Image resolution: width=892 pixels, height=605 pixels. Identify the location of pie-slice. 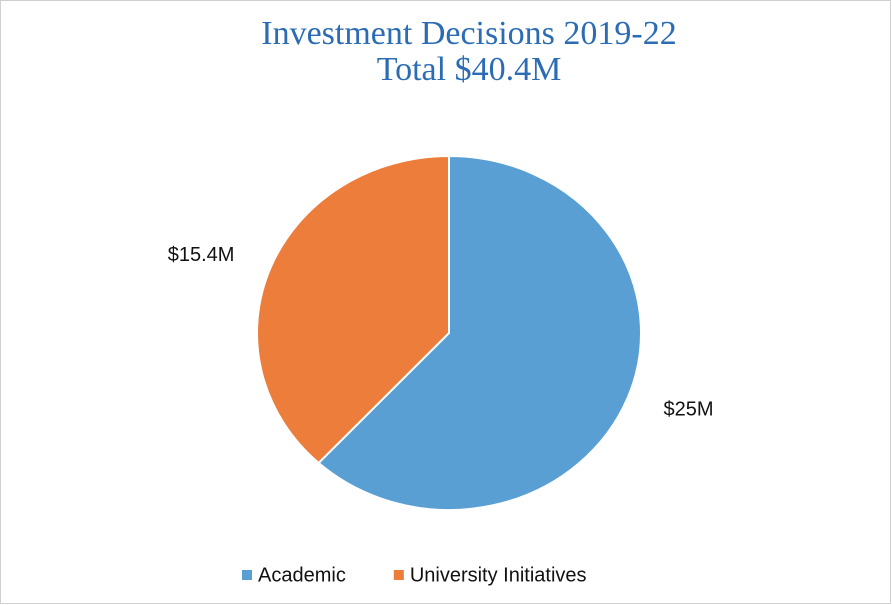
(353, 309).